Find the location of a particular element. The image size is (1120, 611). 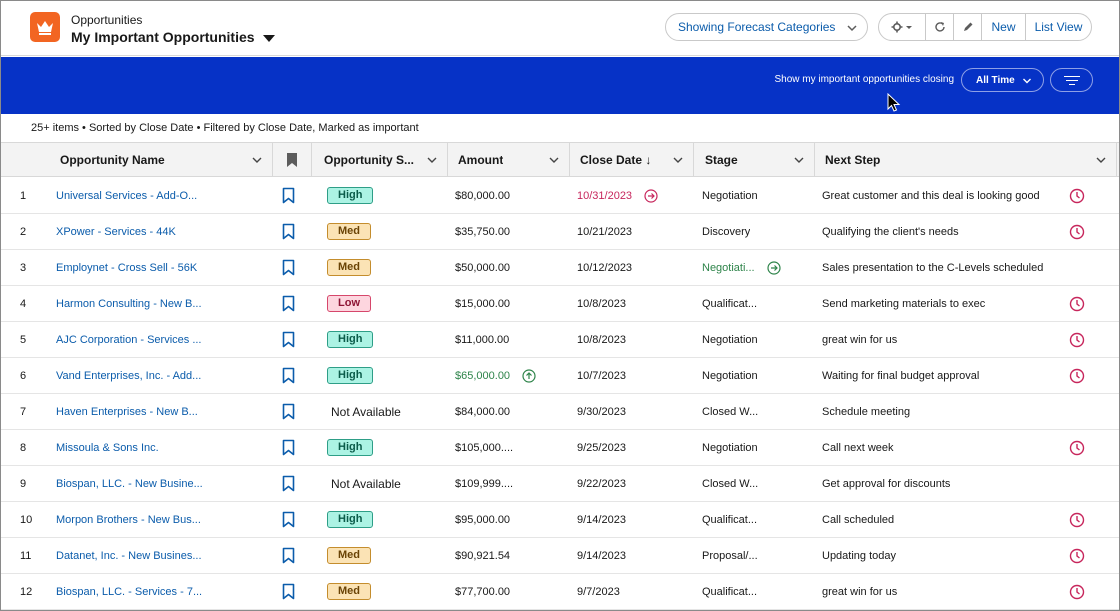

period-dropdown: All Time is located at coordinates (1002, 80).